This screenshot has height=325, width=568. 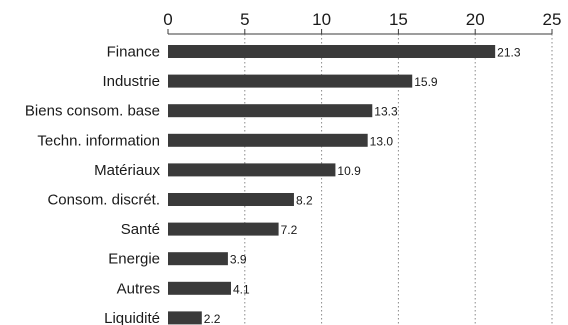 I want to click on category-label: Matériaux, so click(x=127, y=170).